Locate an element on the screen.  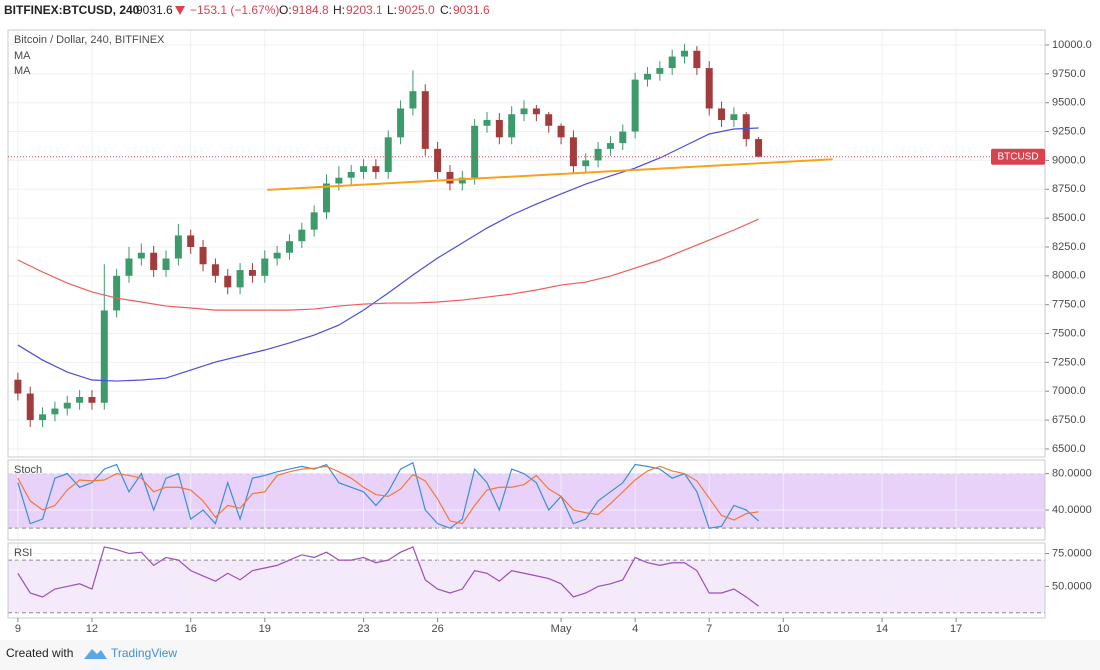
pane-title: Stoch is located at coordinates (28, 470).